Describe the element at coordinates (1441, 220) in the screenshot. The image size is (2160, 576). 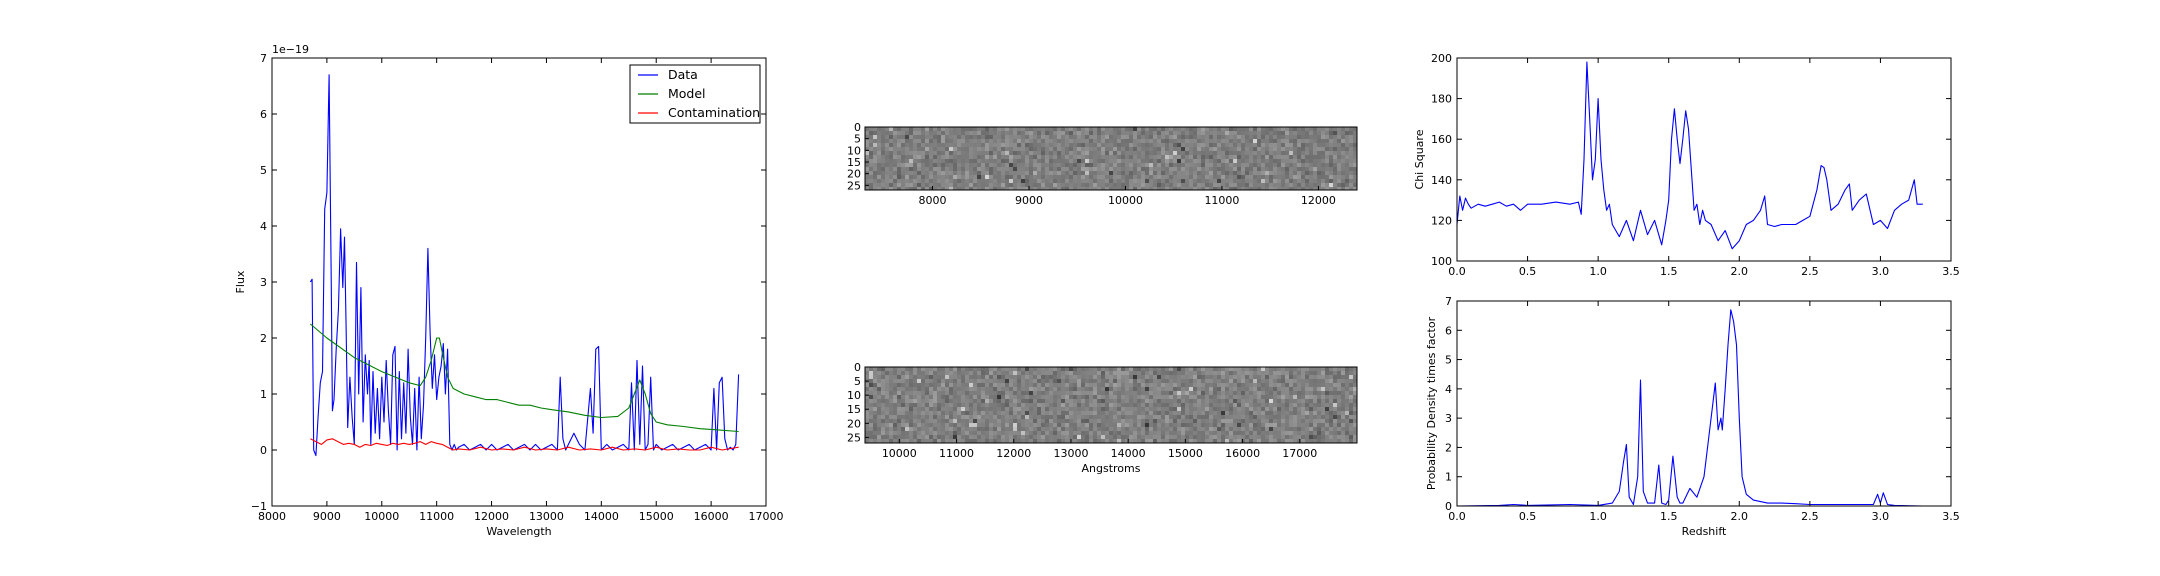
I see `y-tick-label: 120` at that location.